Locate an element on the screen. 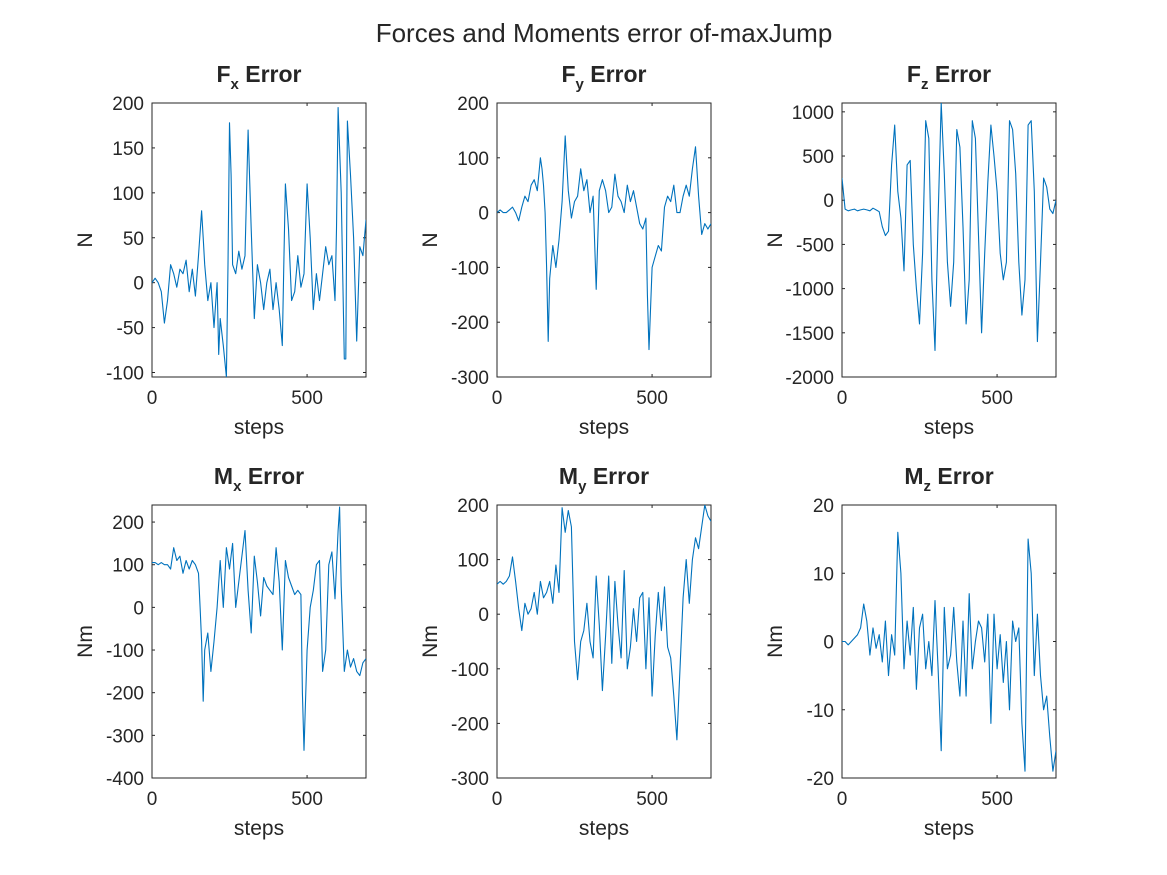 This screenshot has height=875, width=1167. y-tick-label-fx: -50 is located at coordinates (130, 329).